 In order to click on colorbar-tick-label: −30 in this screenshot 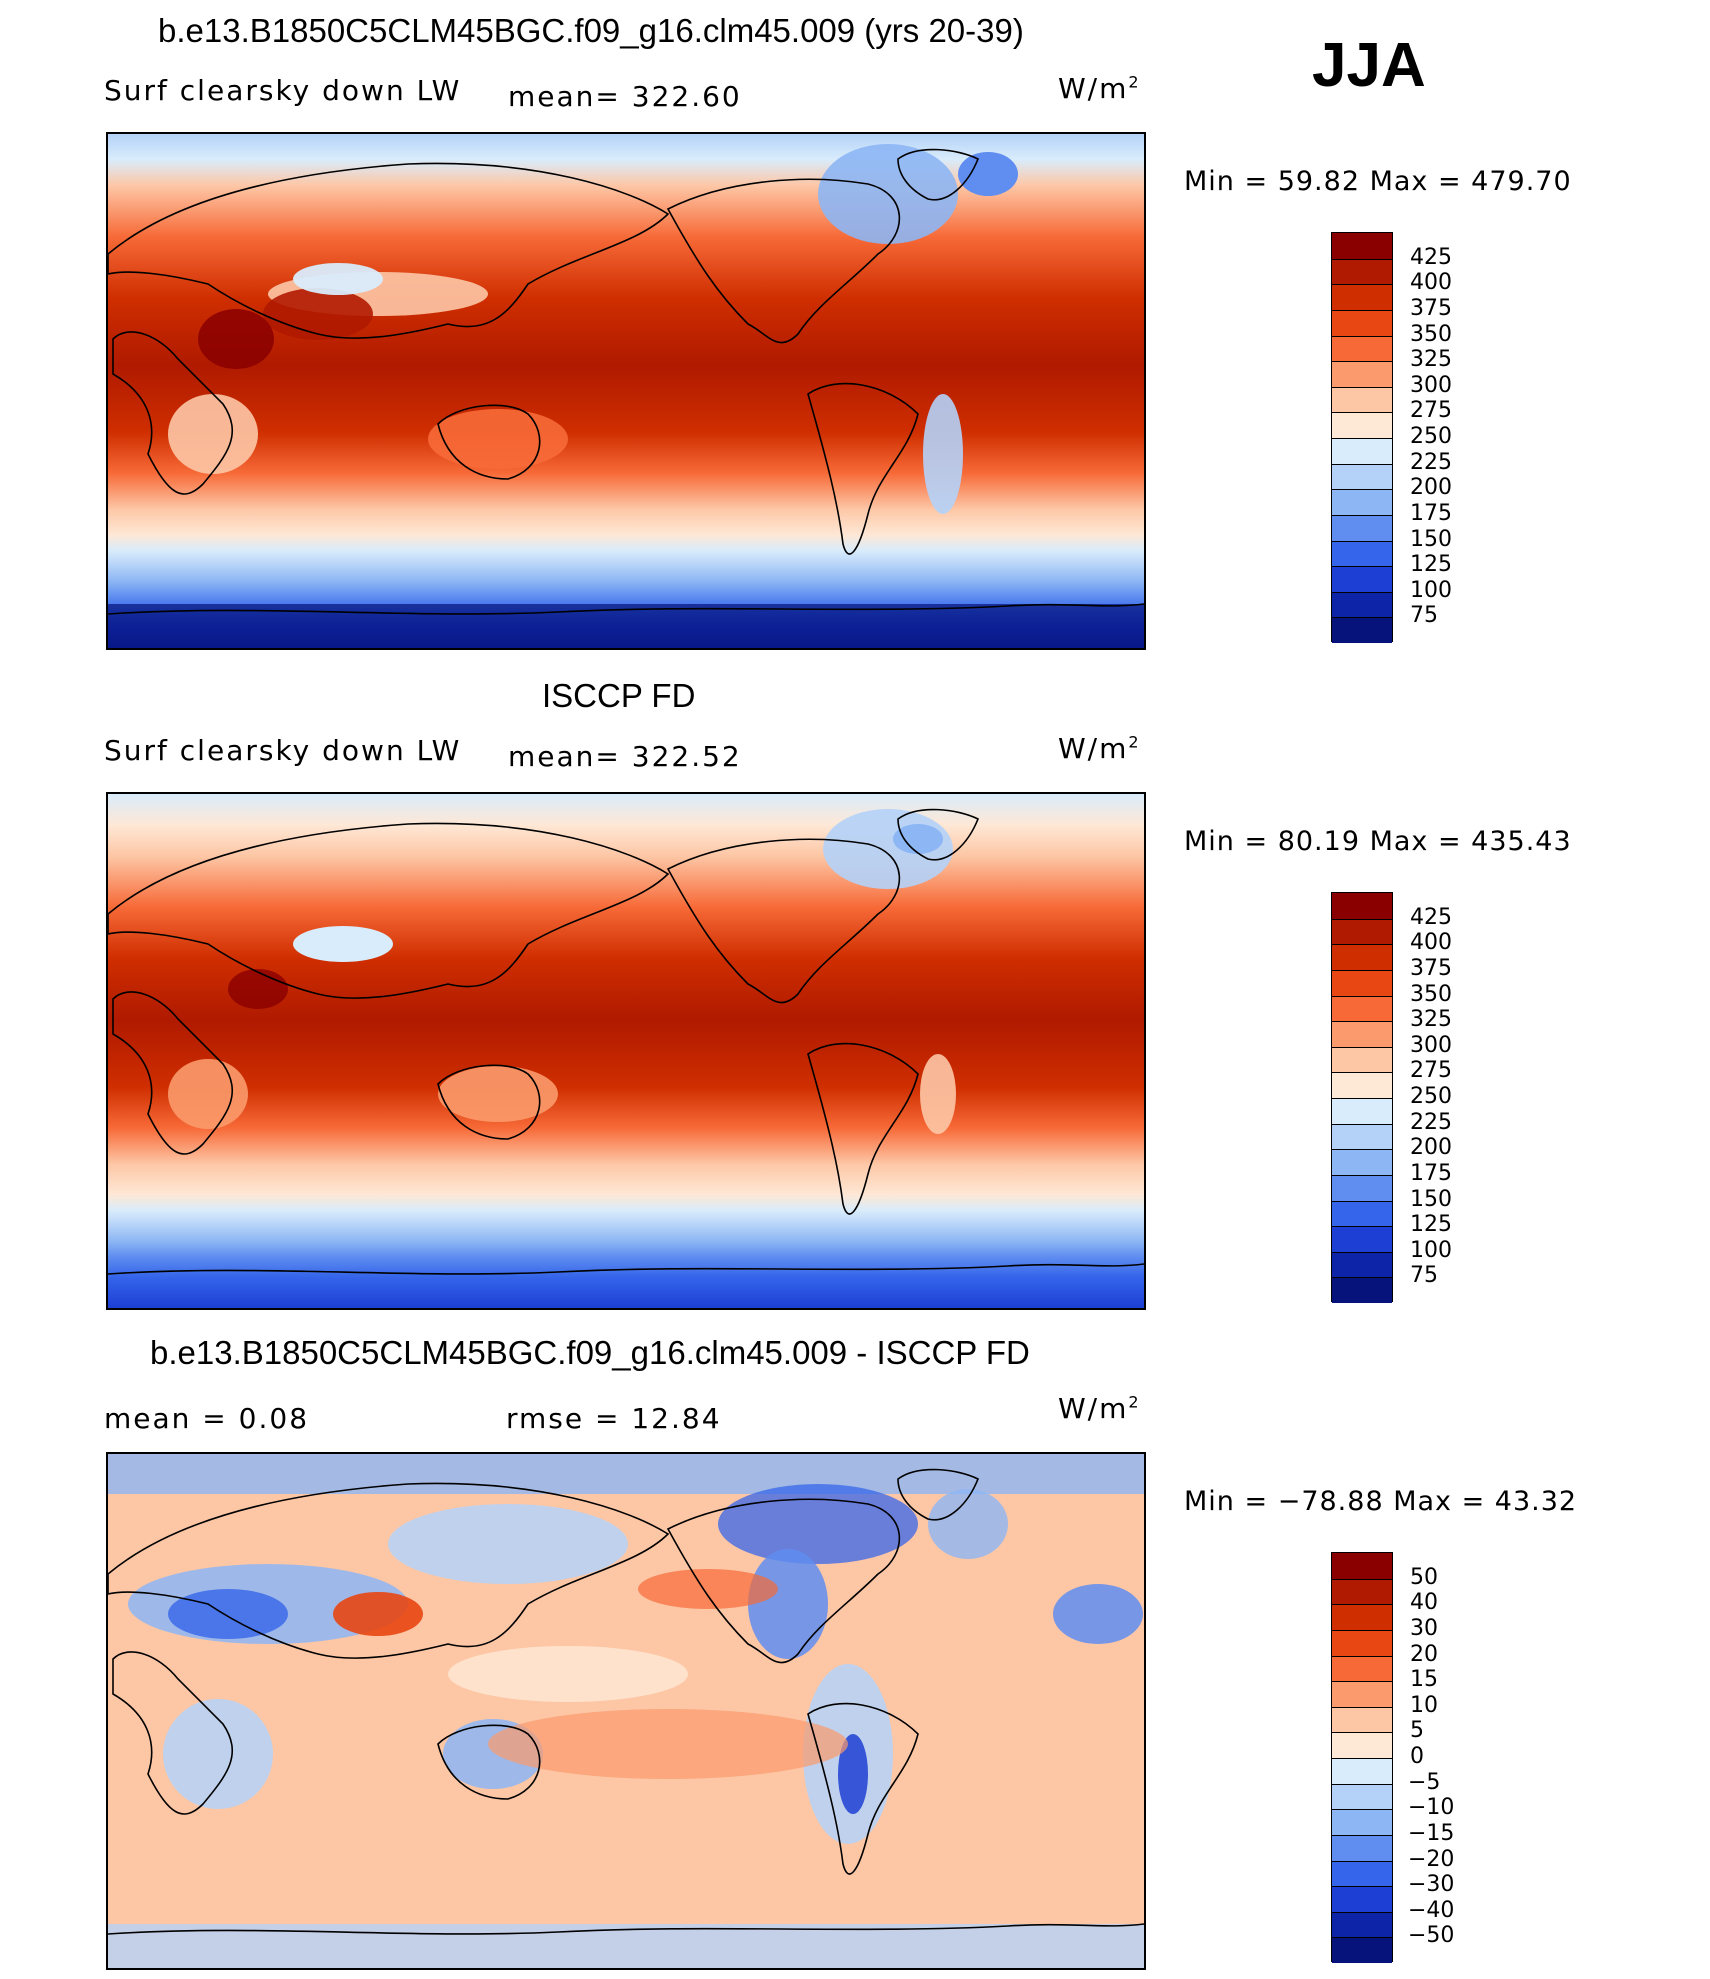, I will do `click(1431, 1885)`.